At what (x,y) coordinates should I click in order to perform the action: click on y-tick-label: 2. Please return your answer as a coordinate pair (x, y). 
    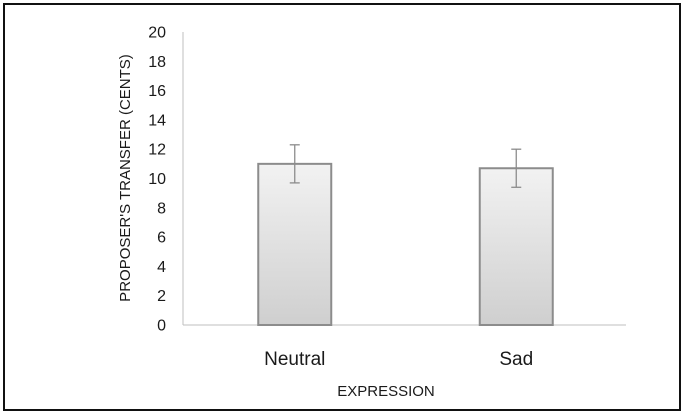
    Looking at the image, I should click on (161, 296).